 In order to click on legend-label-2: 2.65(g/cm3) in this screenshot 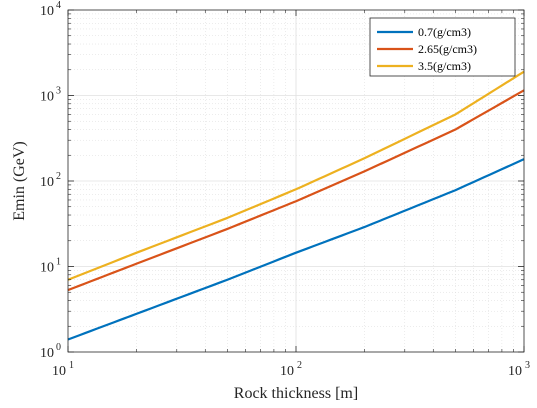, I will do `click(447, 49)`.